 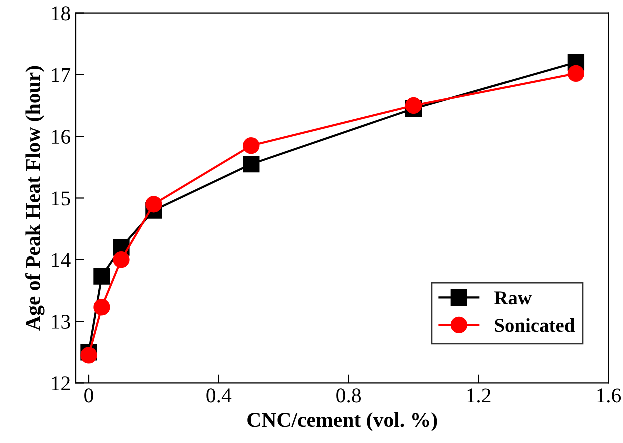 I want to click on legend-label: Sonicated, so click(x=535, y=325).